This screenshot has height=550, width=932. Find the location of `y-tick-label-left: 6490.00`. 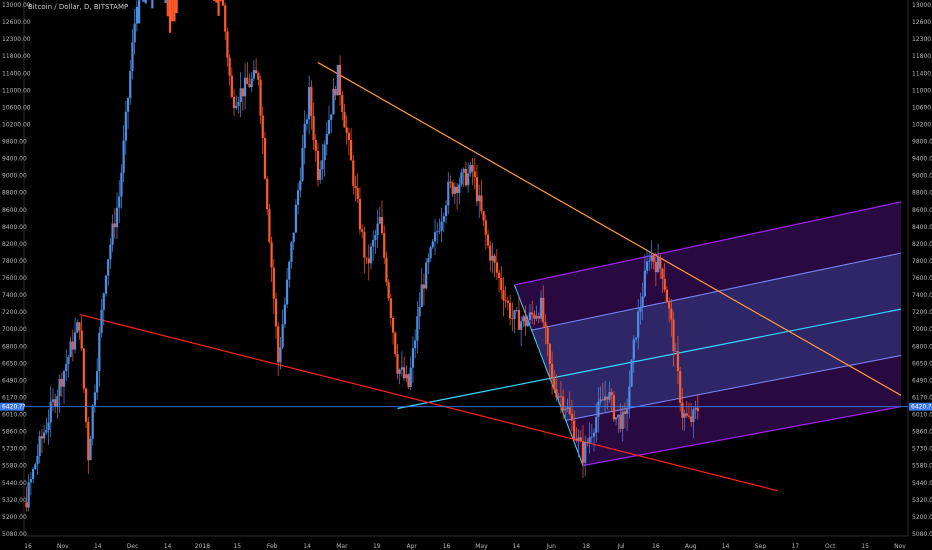

y-tick-label-left: 6490.00 is located at coordinates (14, 380).